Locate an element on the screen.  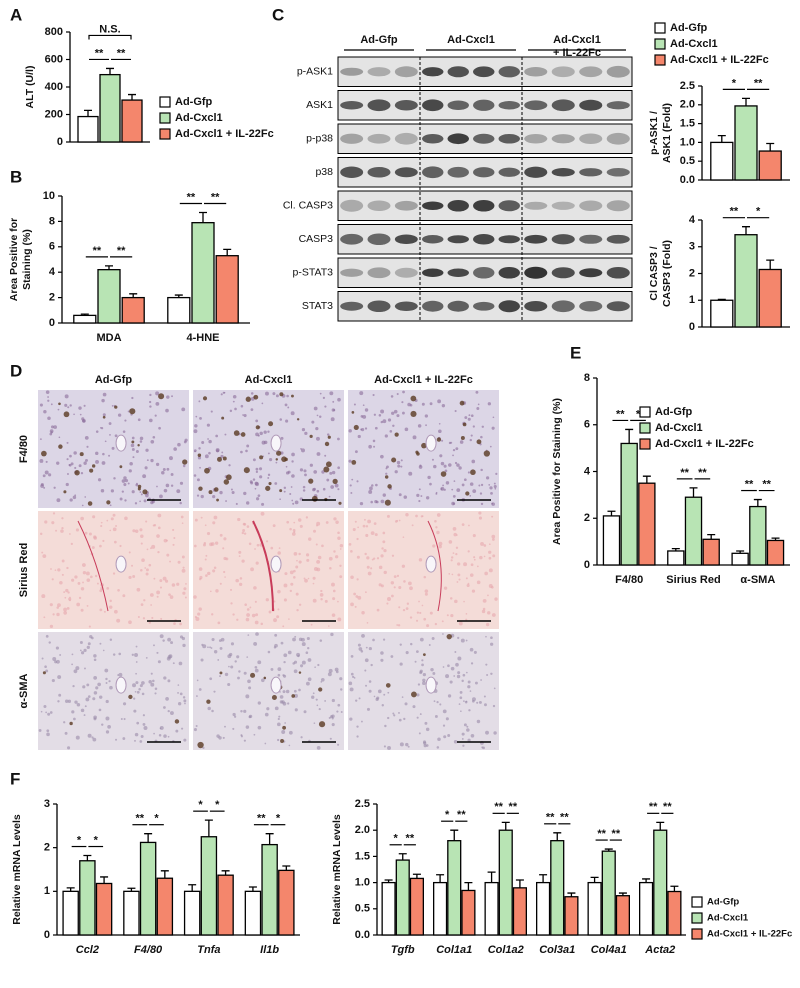
blot-strip is located at coordinates (485, 205).